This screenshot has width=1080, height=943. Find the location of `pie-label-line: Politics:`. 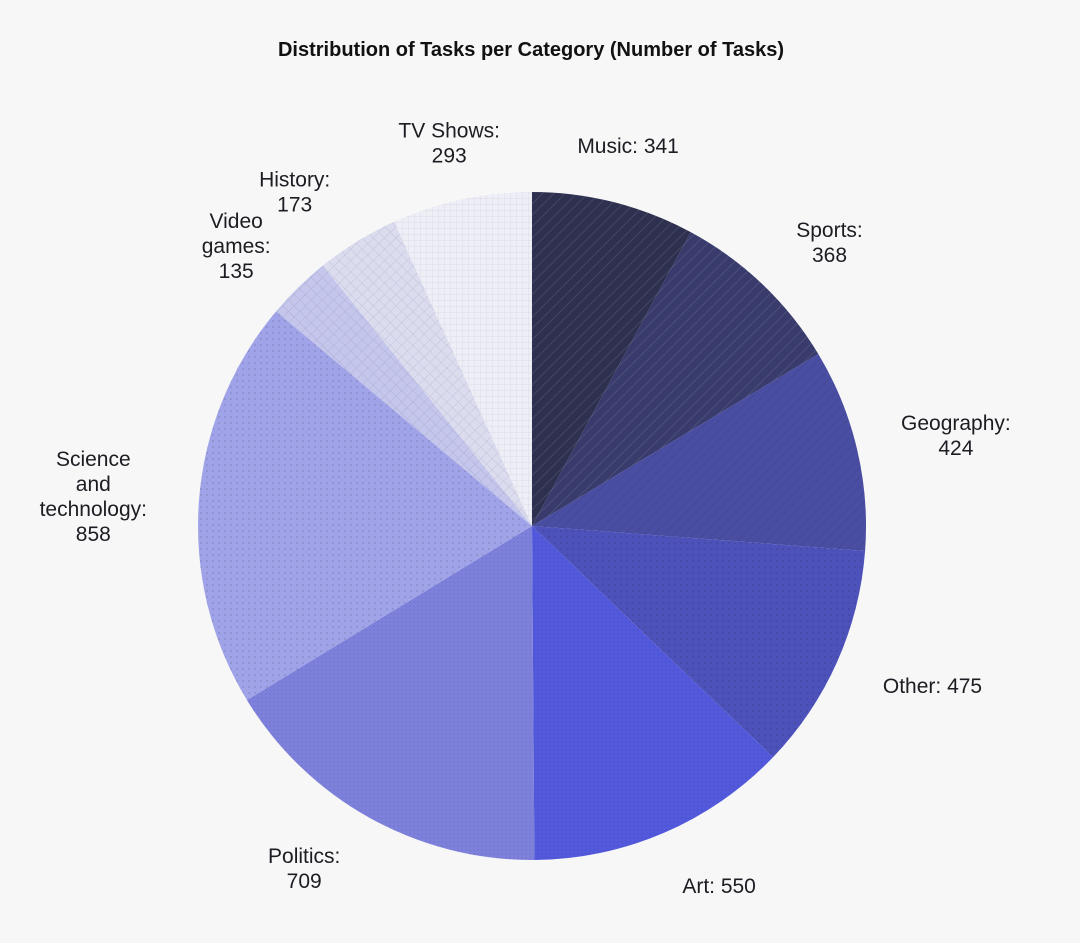

pie-label-line: Politics: is located at coordinates (304, 856).